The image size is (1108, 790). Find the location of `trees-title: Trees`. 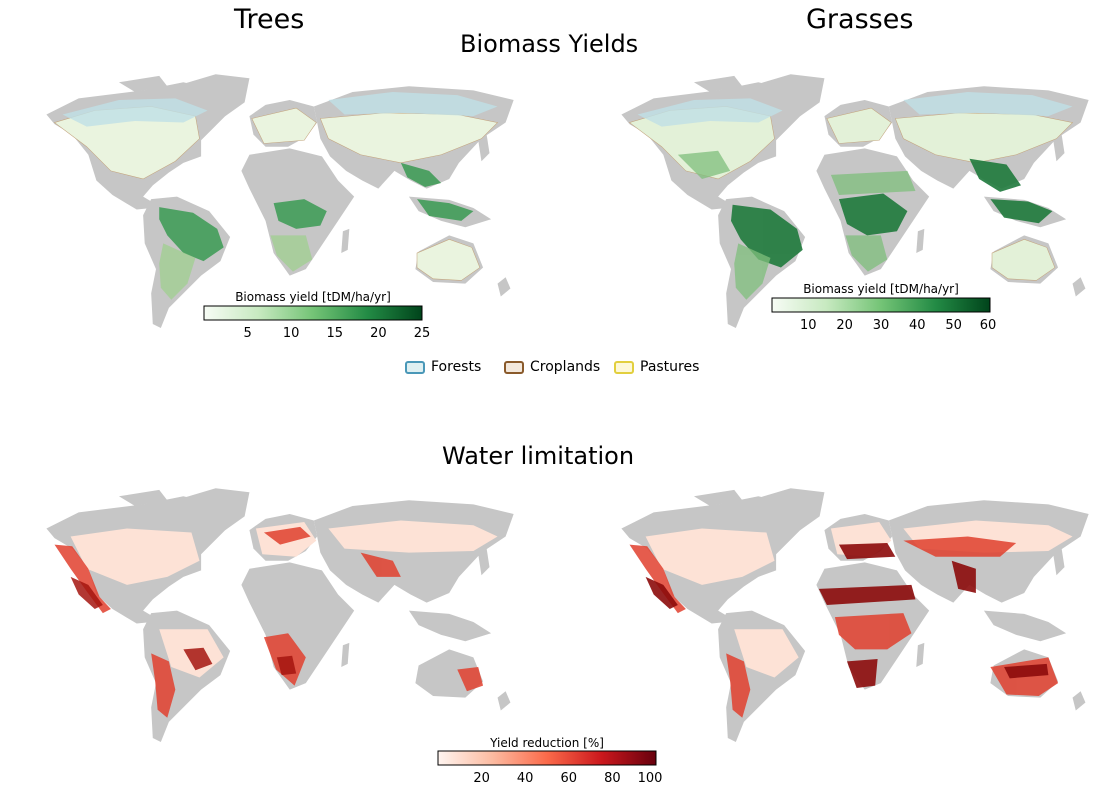

trees-title: Trees is located at coordinates (269, 19).